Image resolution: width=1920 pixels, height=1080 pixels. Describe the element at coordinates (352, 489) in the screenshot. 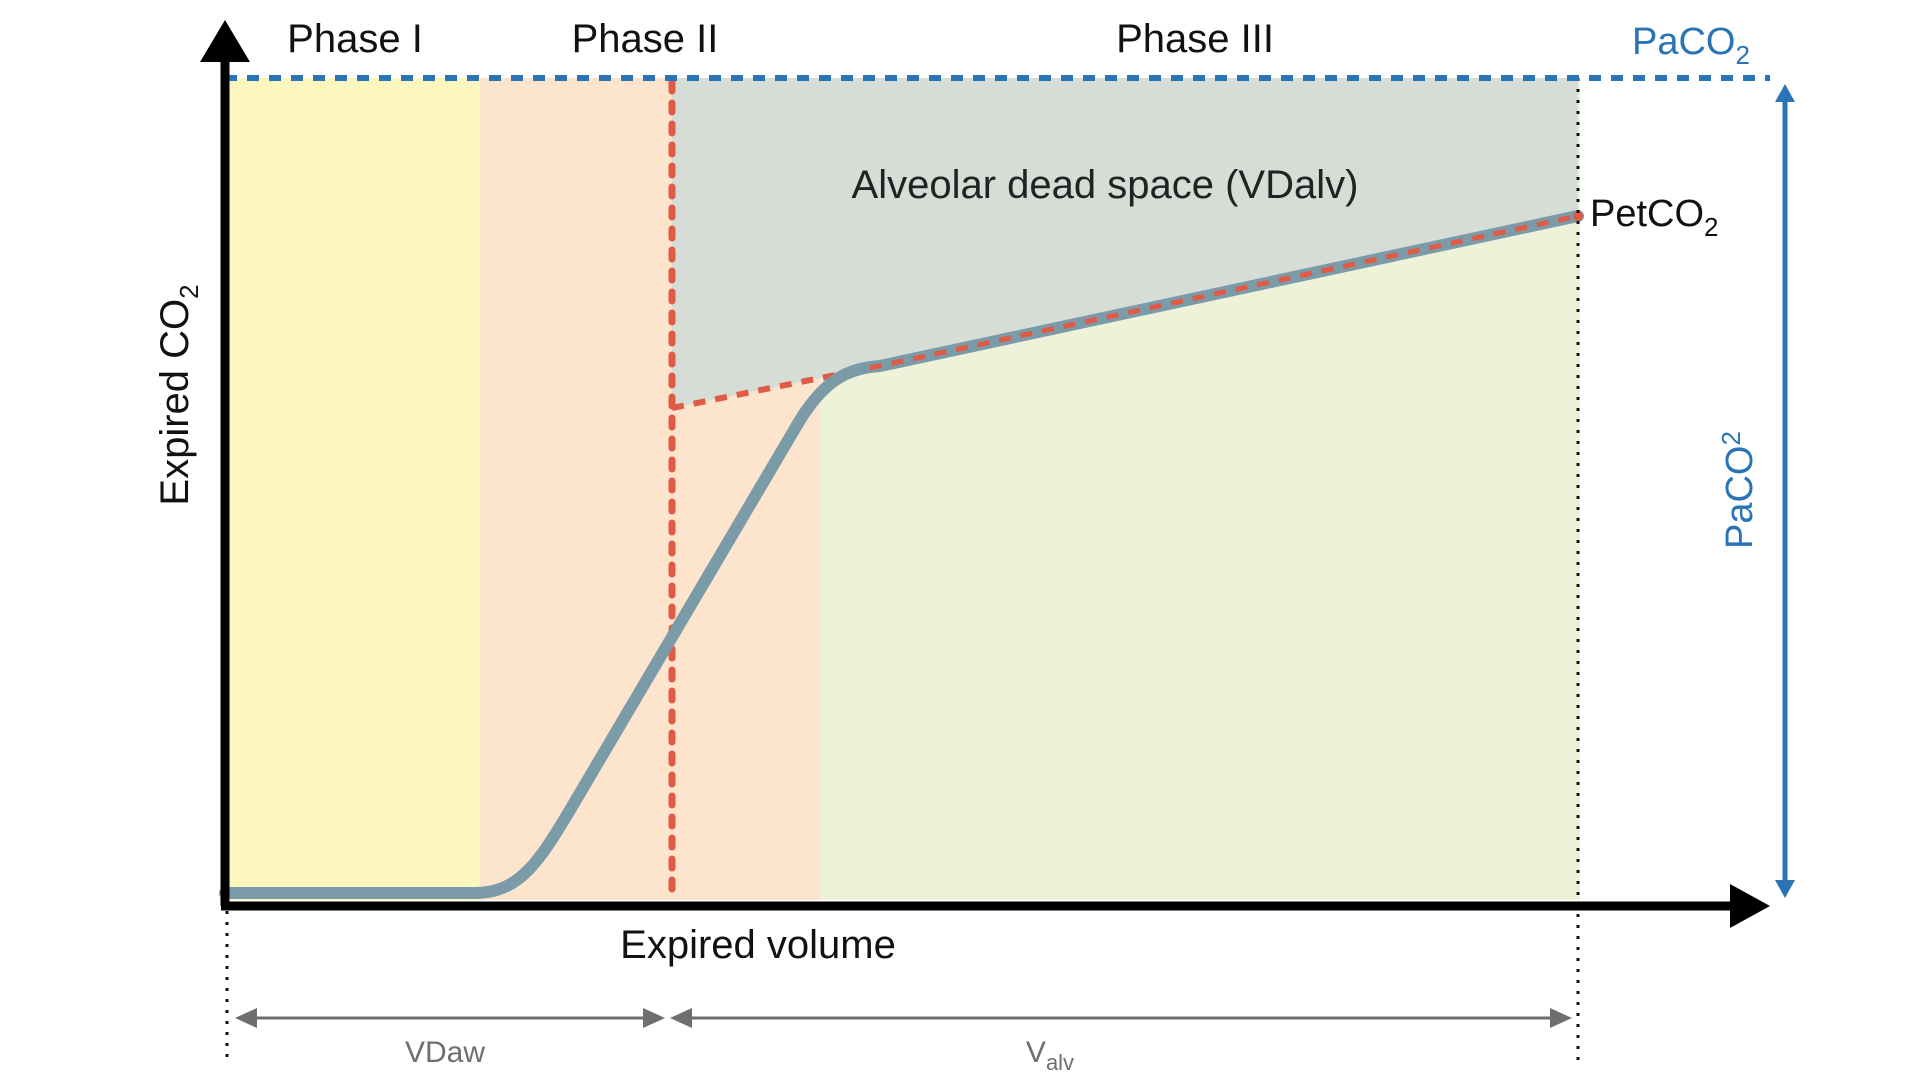

I see `phase-1-region` at that location.